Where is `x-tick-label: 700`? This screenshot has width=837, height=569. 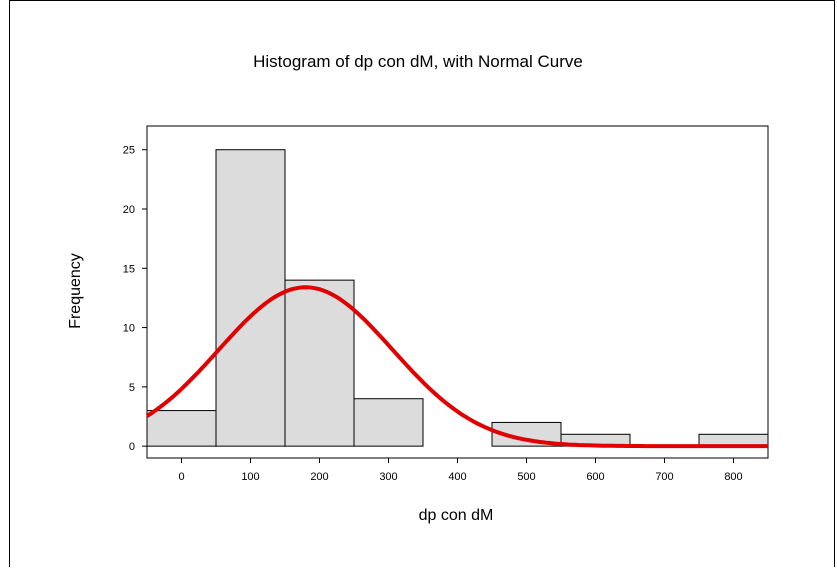 x-tick-label: 700 is located at coordinates (664, 477).